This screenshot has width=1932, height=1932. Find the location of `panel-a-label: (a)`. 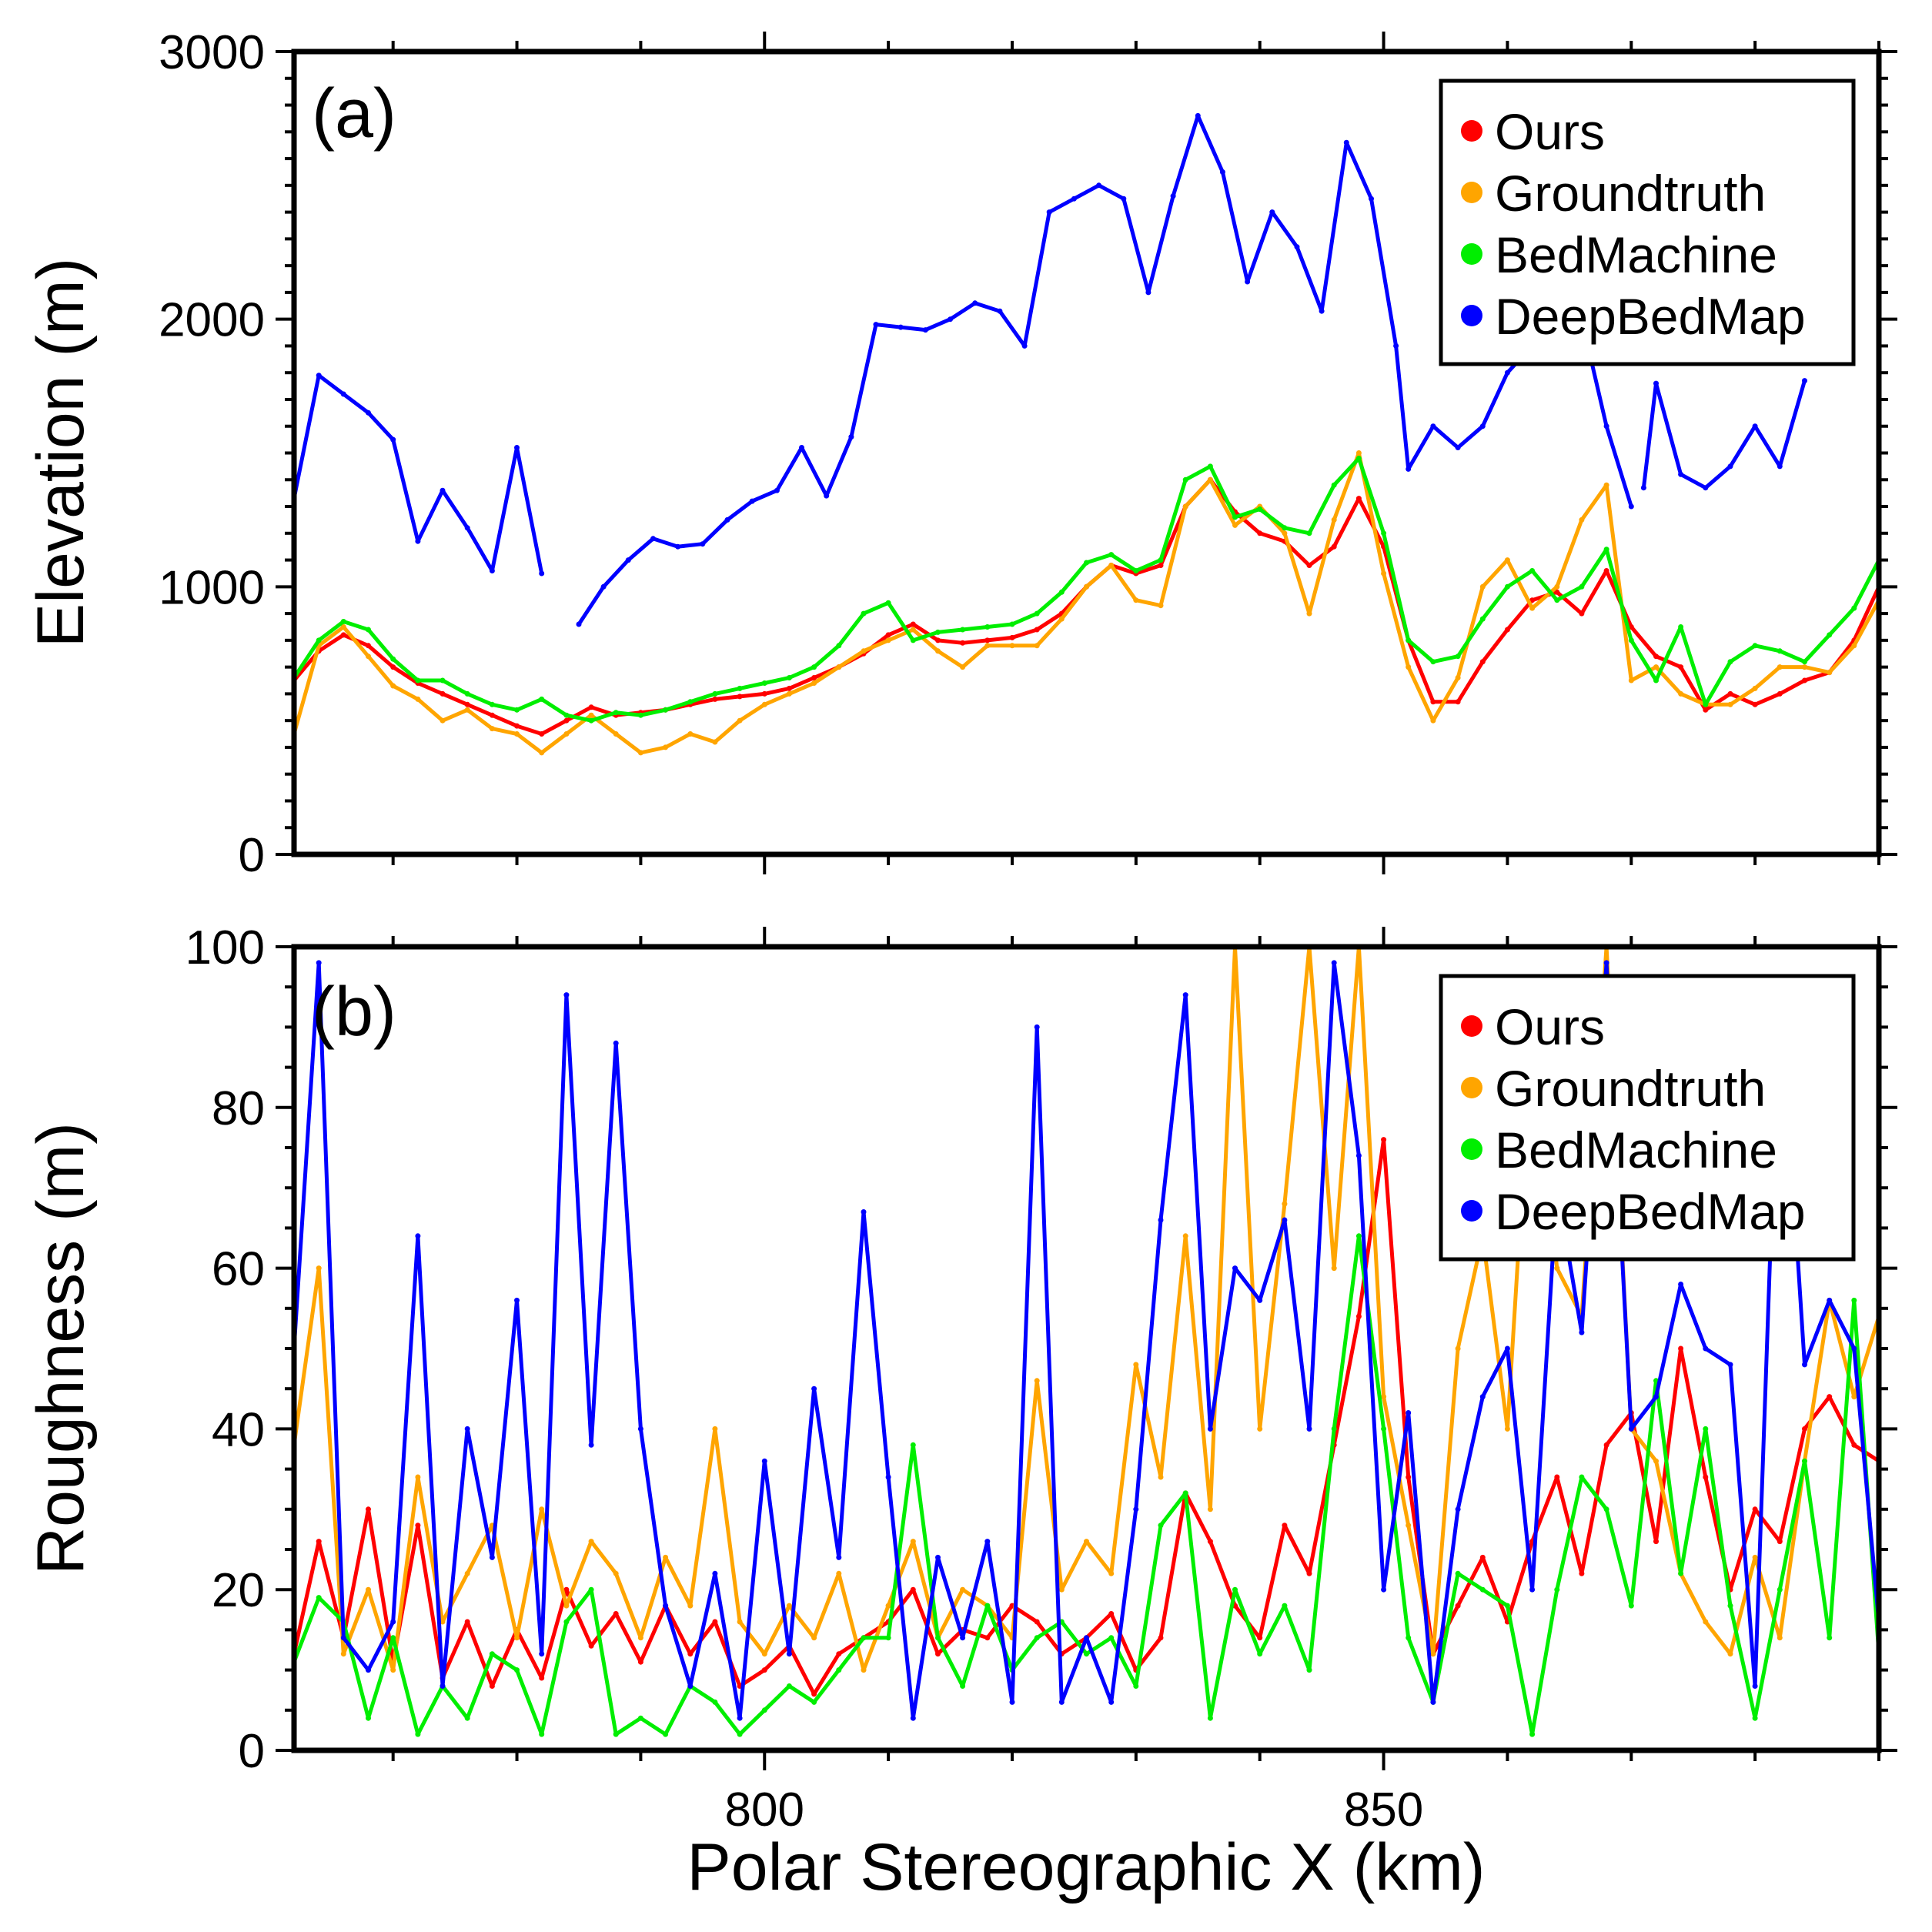

panel-a-label: (a) is located at coordinates (354, 113).